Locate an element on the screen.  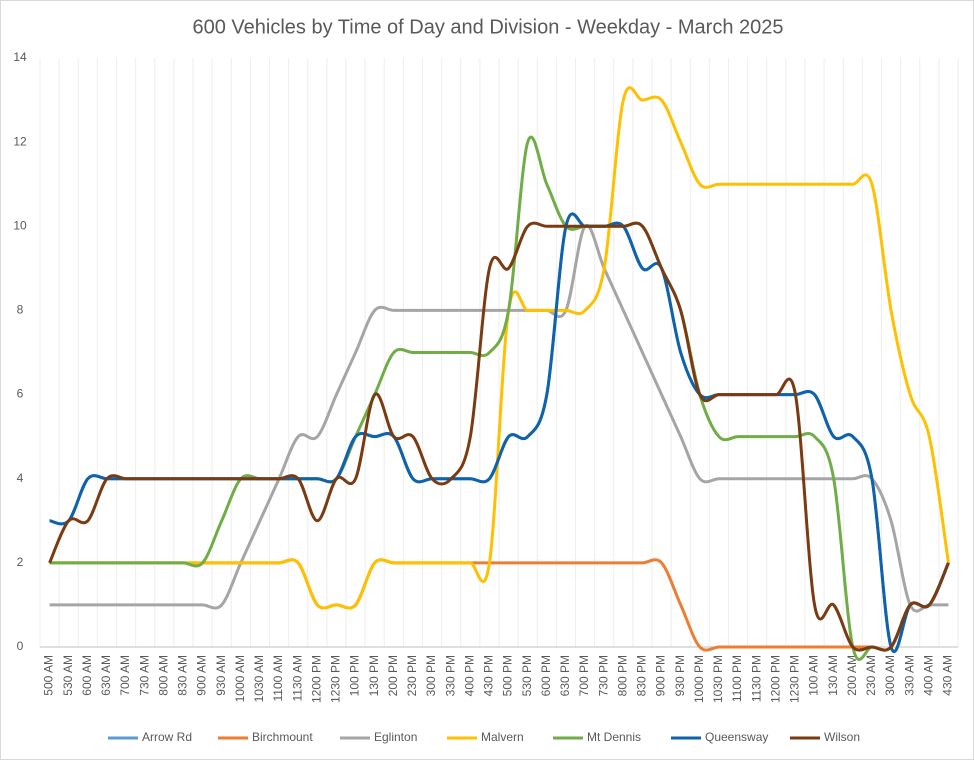
x-tick-label: 200 AM is located at coordinates (852, 675).